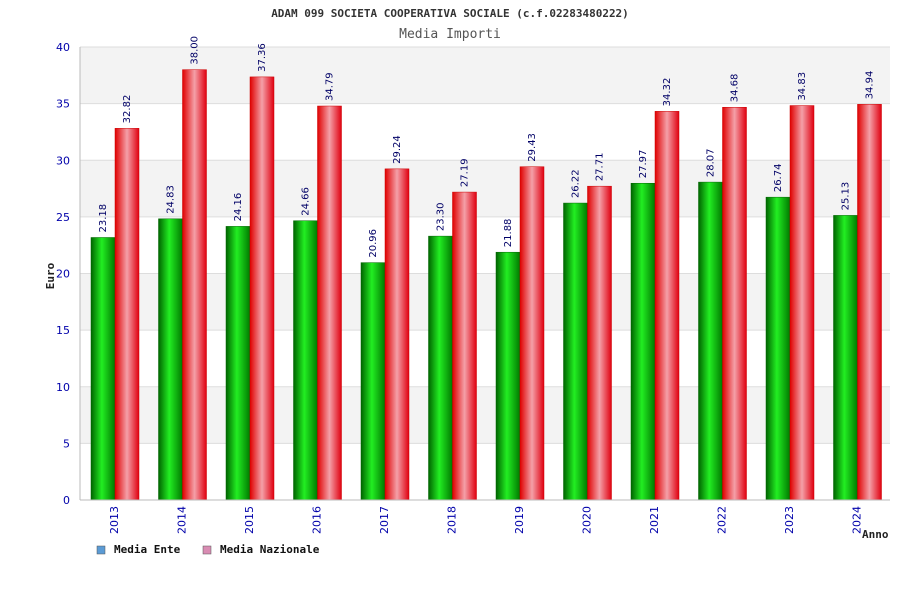 The height and width of the screenshot is (600, 900). What do you see at coordinates (127, 109) in the screenshot?
I see `data-label: 32.82` at bounding box center [127, 109].